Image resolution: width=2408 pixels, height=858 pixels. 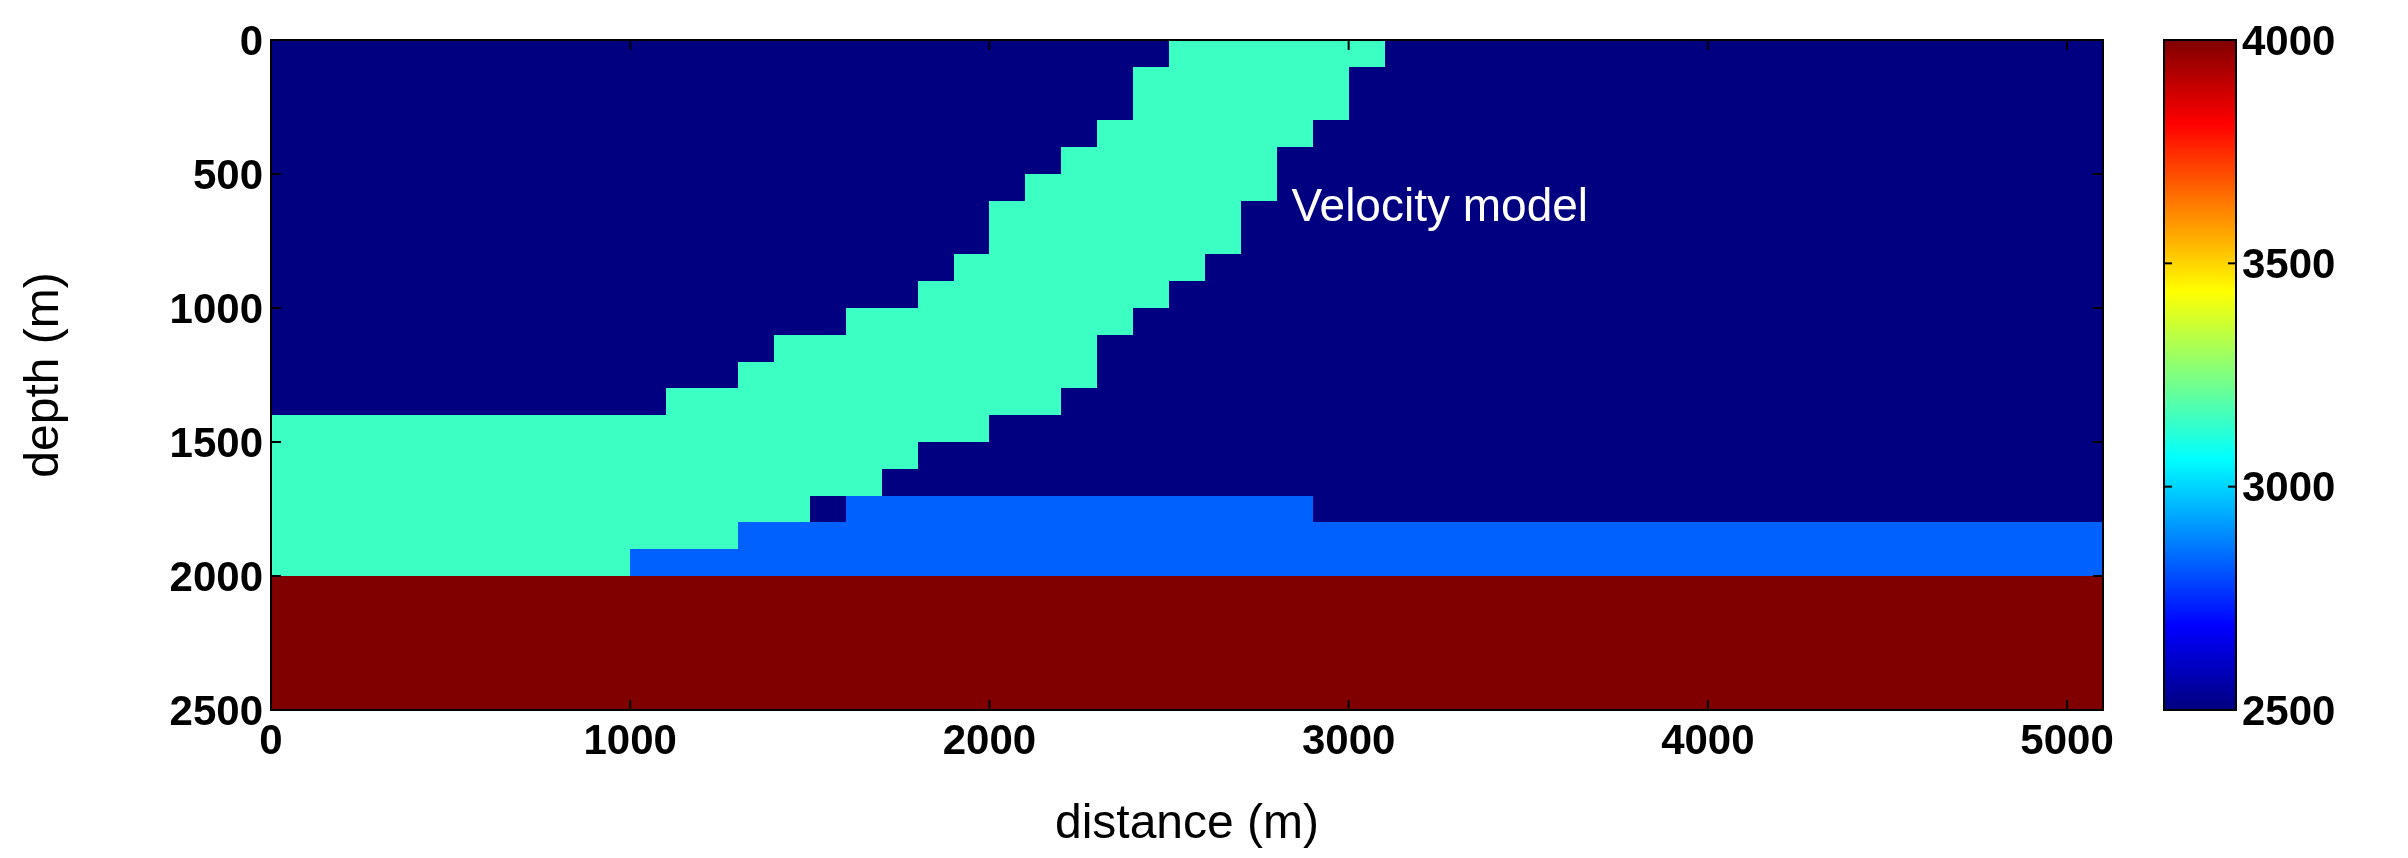 I want to click on x-axis-title: distance (m), so click(x=1187, y=821).